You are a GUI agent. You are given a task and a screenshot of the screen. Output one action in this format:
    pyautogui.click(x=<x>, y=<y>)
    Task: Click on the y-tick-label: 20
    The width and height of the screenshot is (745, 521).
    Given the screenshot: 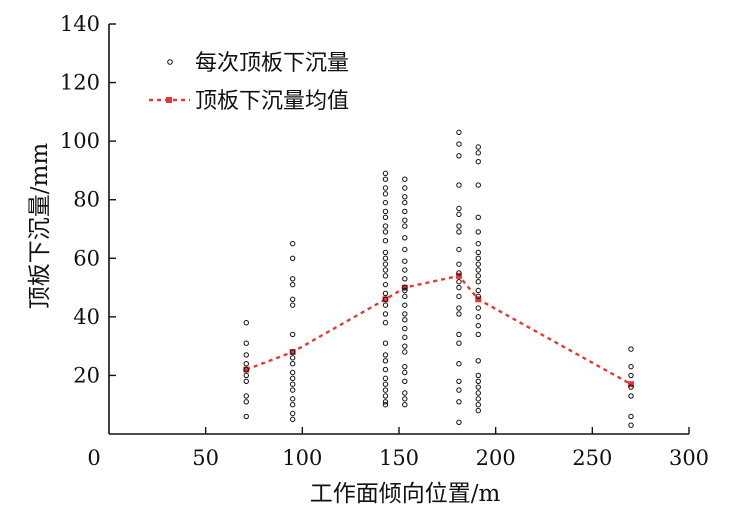 What is the action you would take?
    pyautogui.click(x=86, y=375)
    